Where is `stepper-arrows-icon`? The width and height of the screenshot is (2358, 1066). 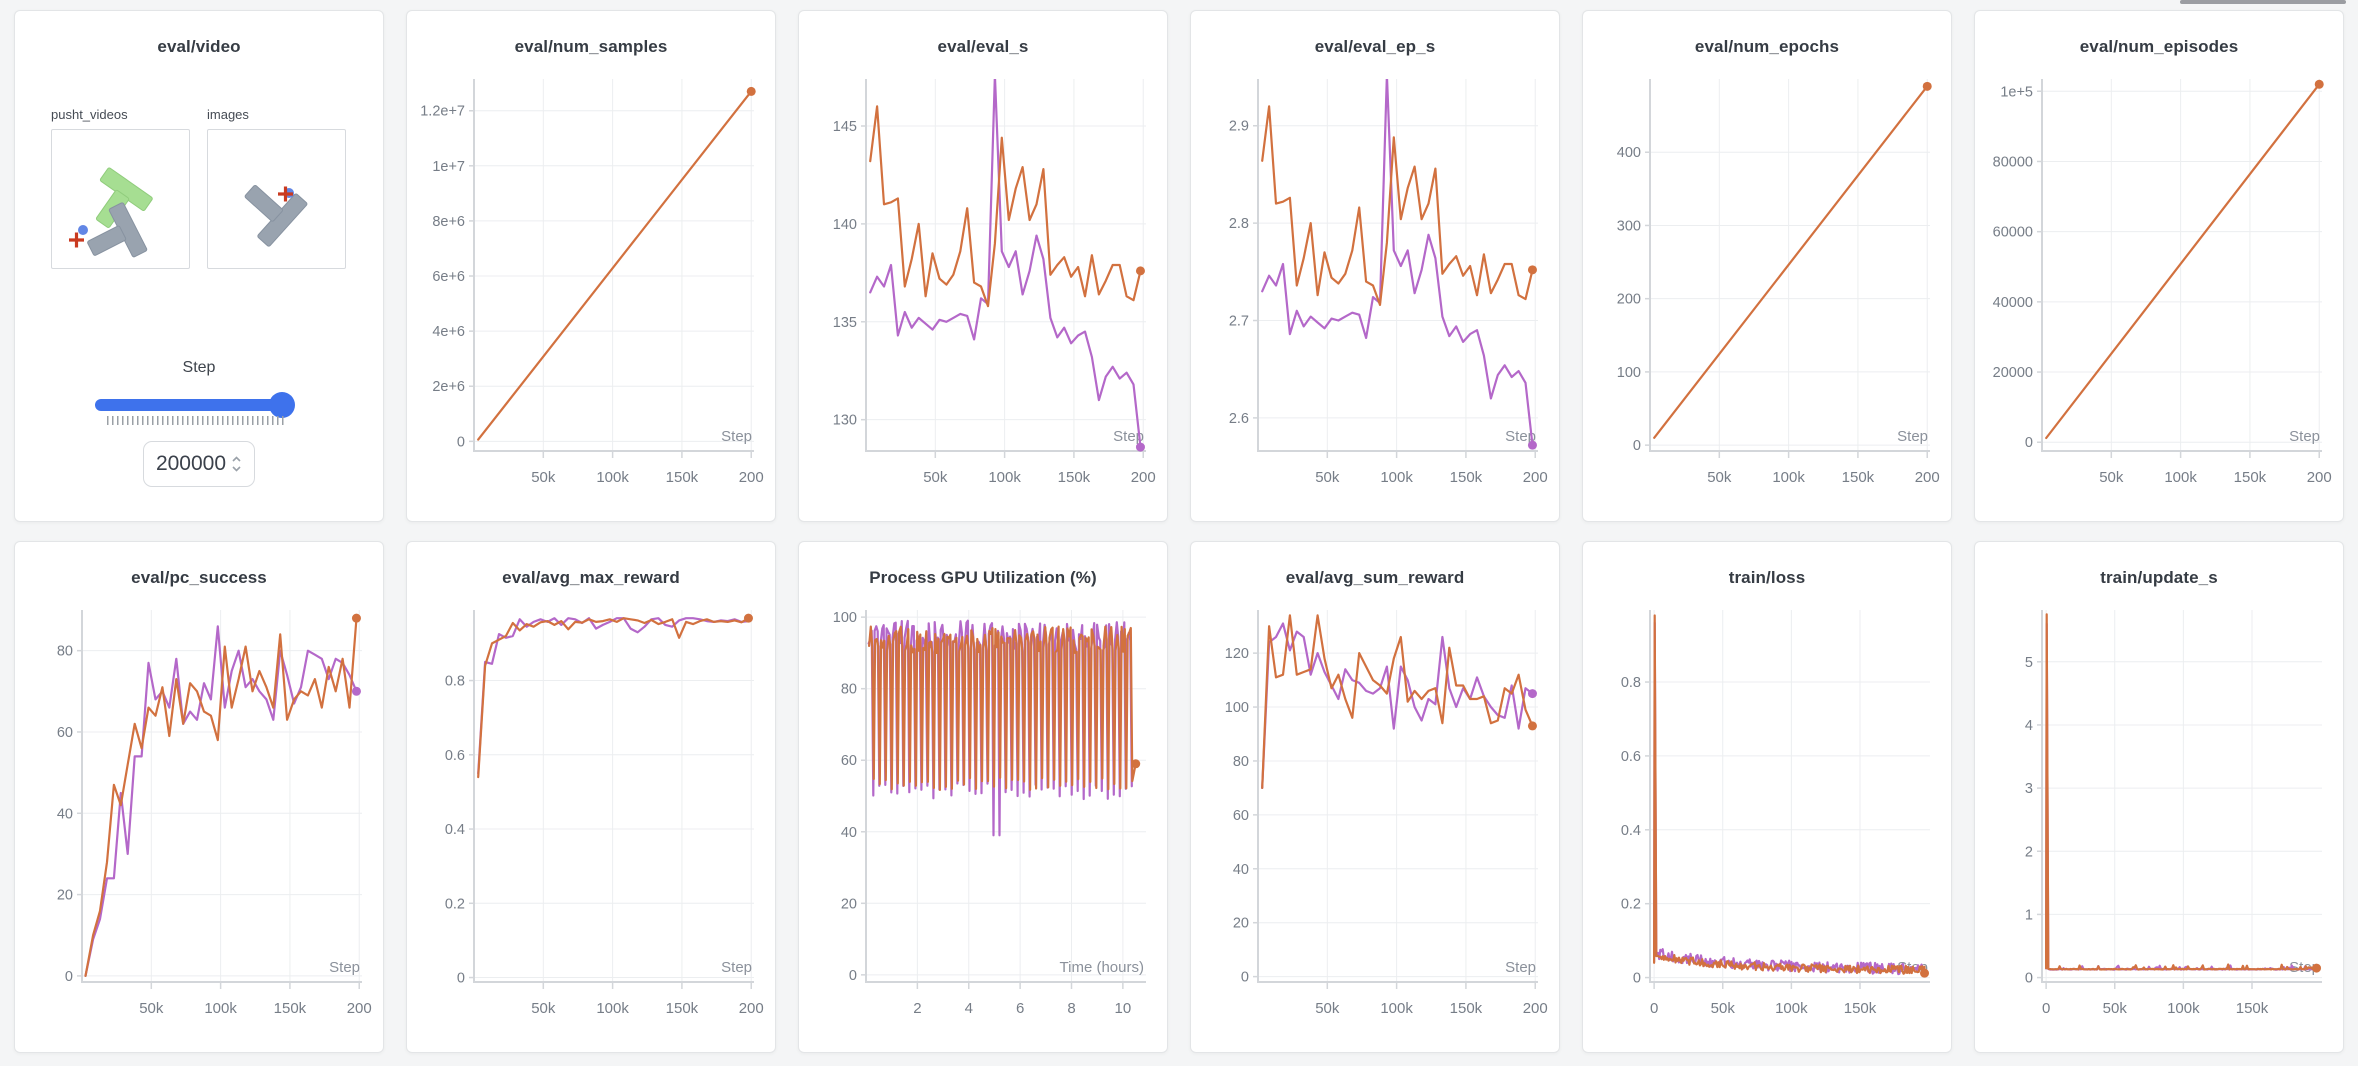 stepper-arrows-icon is located at coordinates (236, 464).